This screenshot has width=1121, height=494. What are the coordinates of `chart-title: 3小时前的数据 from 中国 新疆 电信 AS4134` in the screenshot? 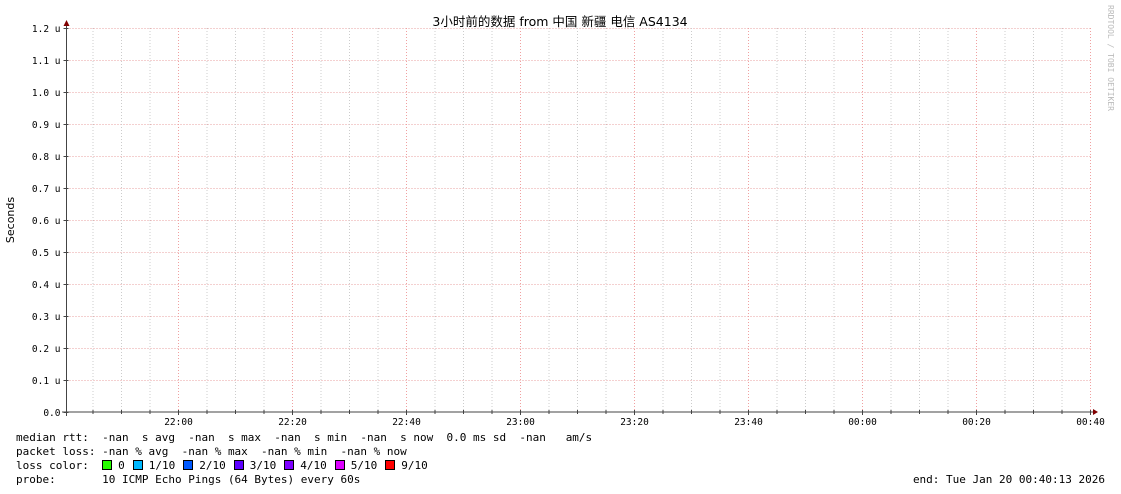 It's located at (559, 21).